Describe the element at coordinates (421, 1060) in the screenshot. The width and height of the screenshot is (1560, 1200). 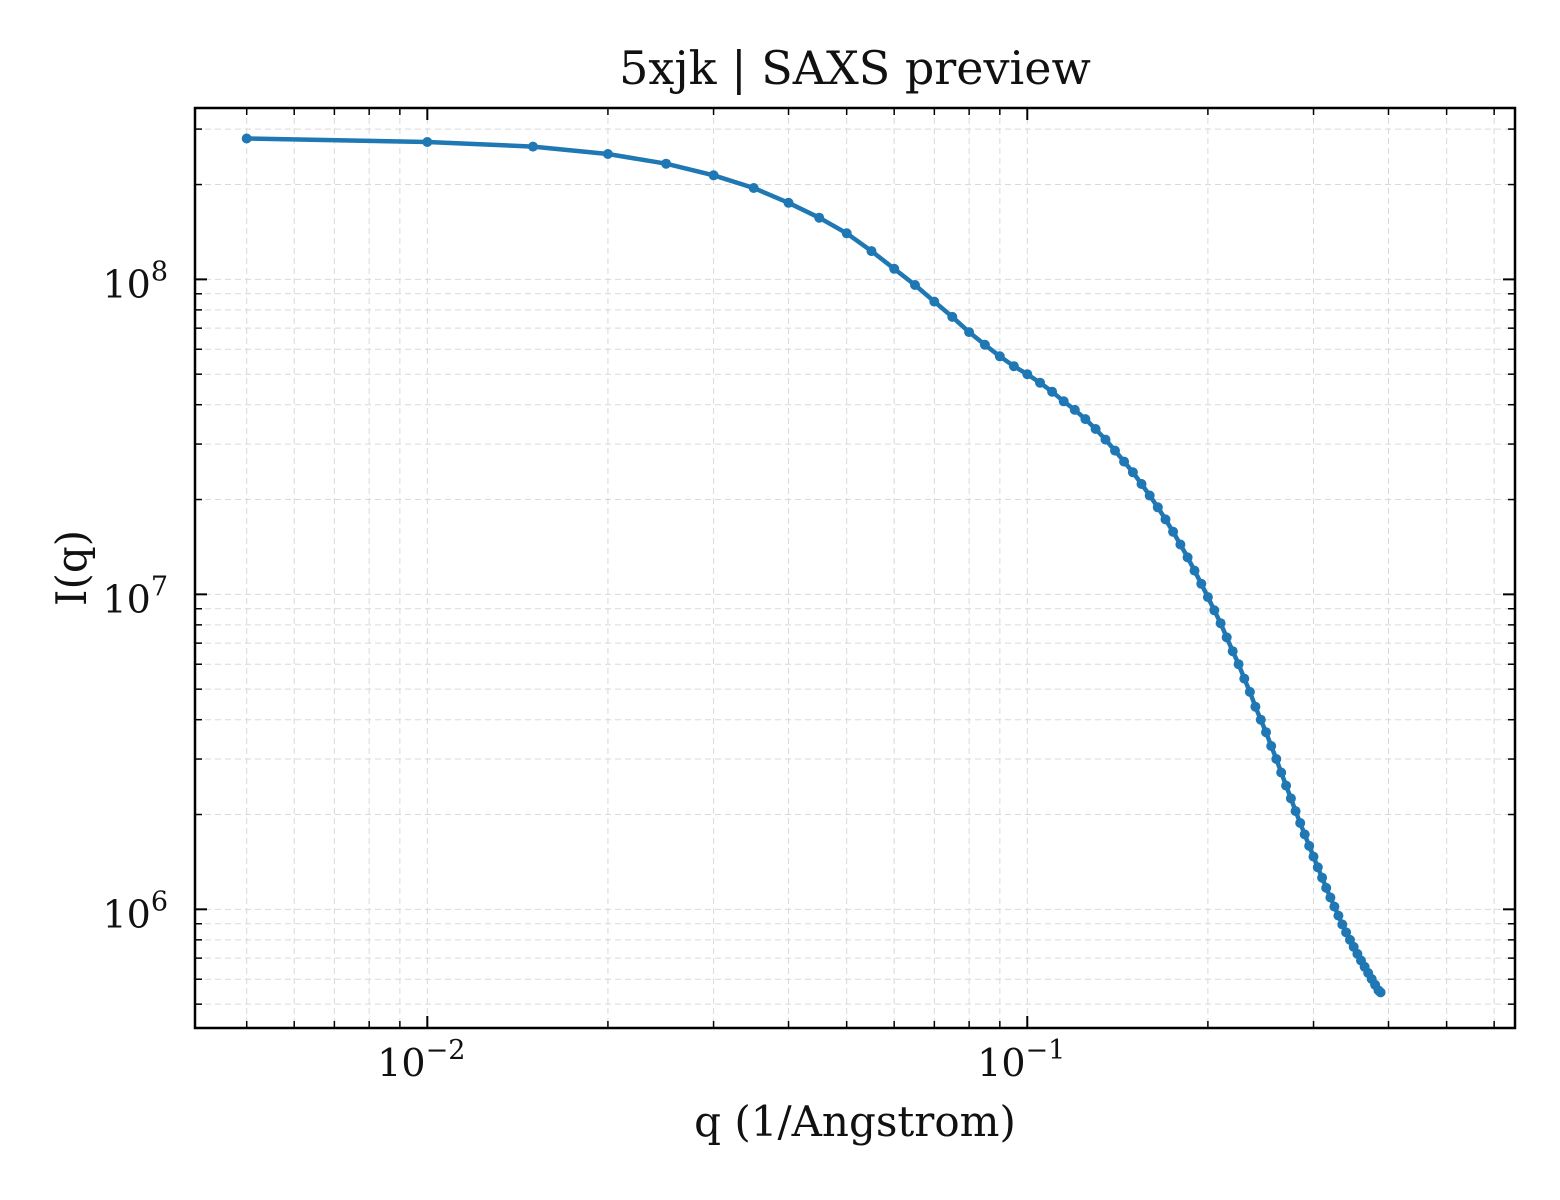
I see `x-tick-label: 10⁻²` at that location.